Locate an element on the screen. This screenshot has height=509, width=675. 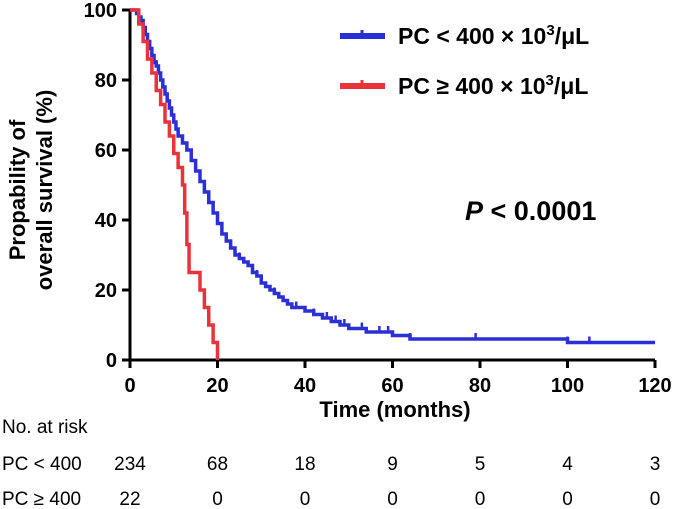
x-tick-label: 80 is located at coordinates (480, 386).